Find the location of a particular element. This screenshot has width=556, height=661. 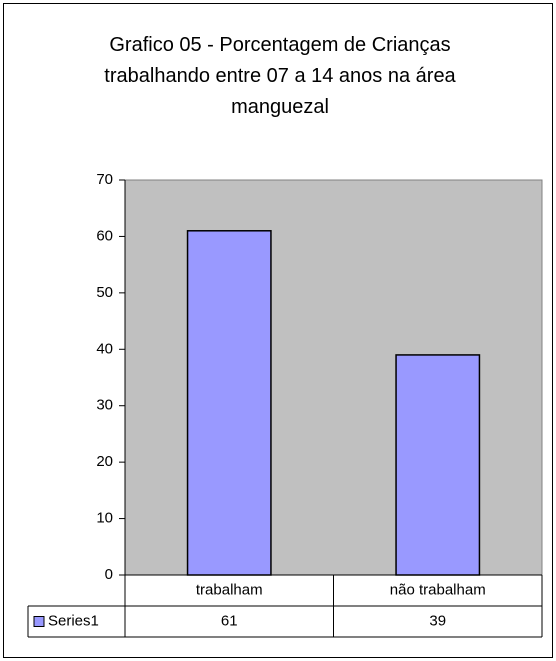

y-tick-label: 0 is located at coordinates (109, 574).